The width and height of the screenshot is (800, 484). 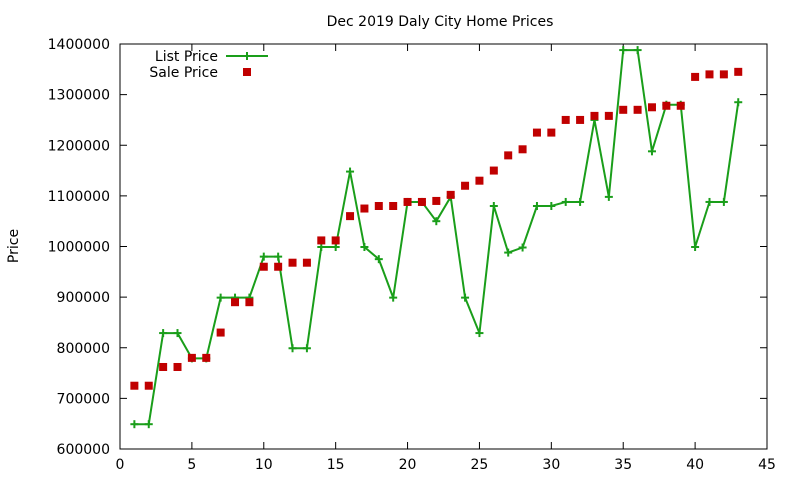 What do you see at coordinates (79, 197) in the screenshot?
I see `y-tick-label: 1100000` at bounding box center [79, 197].